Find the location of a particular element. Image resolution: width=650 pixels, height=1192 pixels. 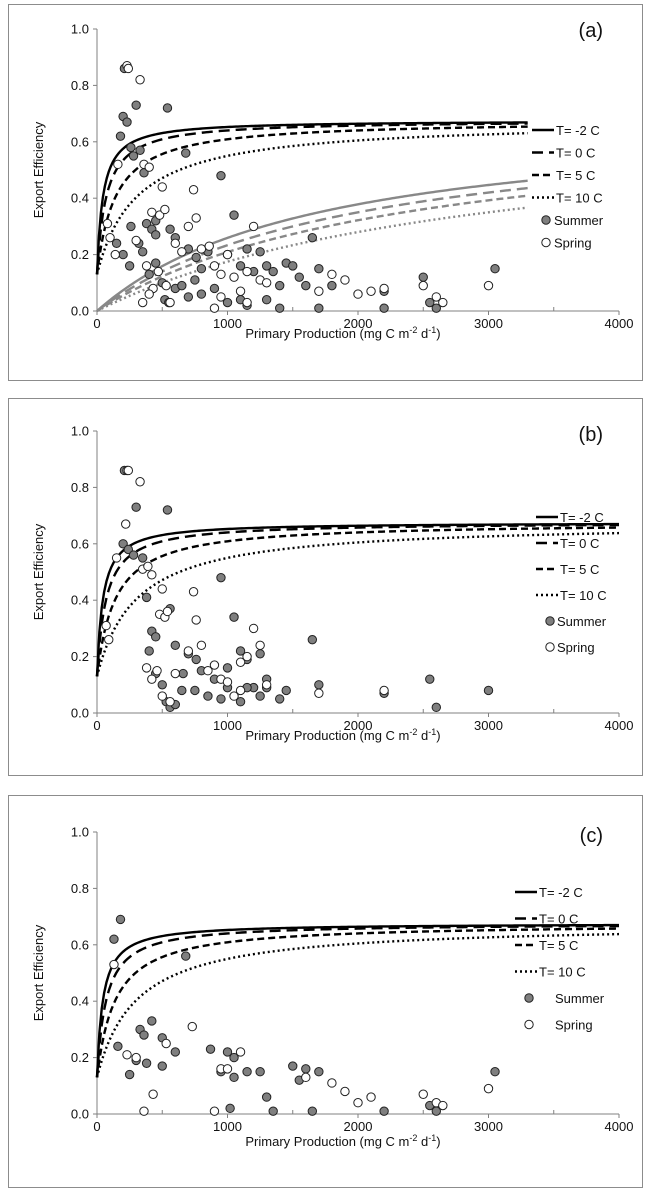

p1-x-tick-label: 2000 is located at coordinates (358, 725).